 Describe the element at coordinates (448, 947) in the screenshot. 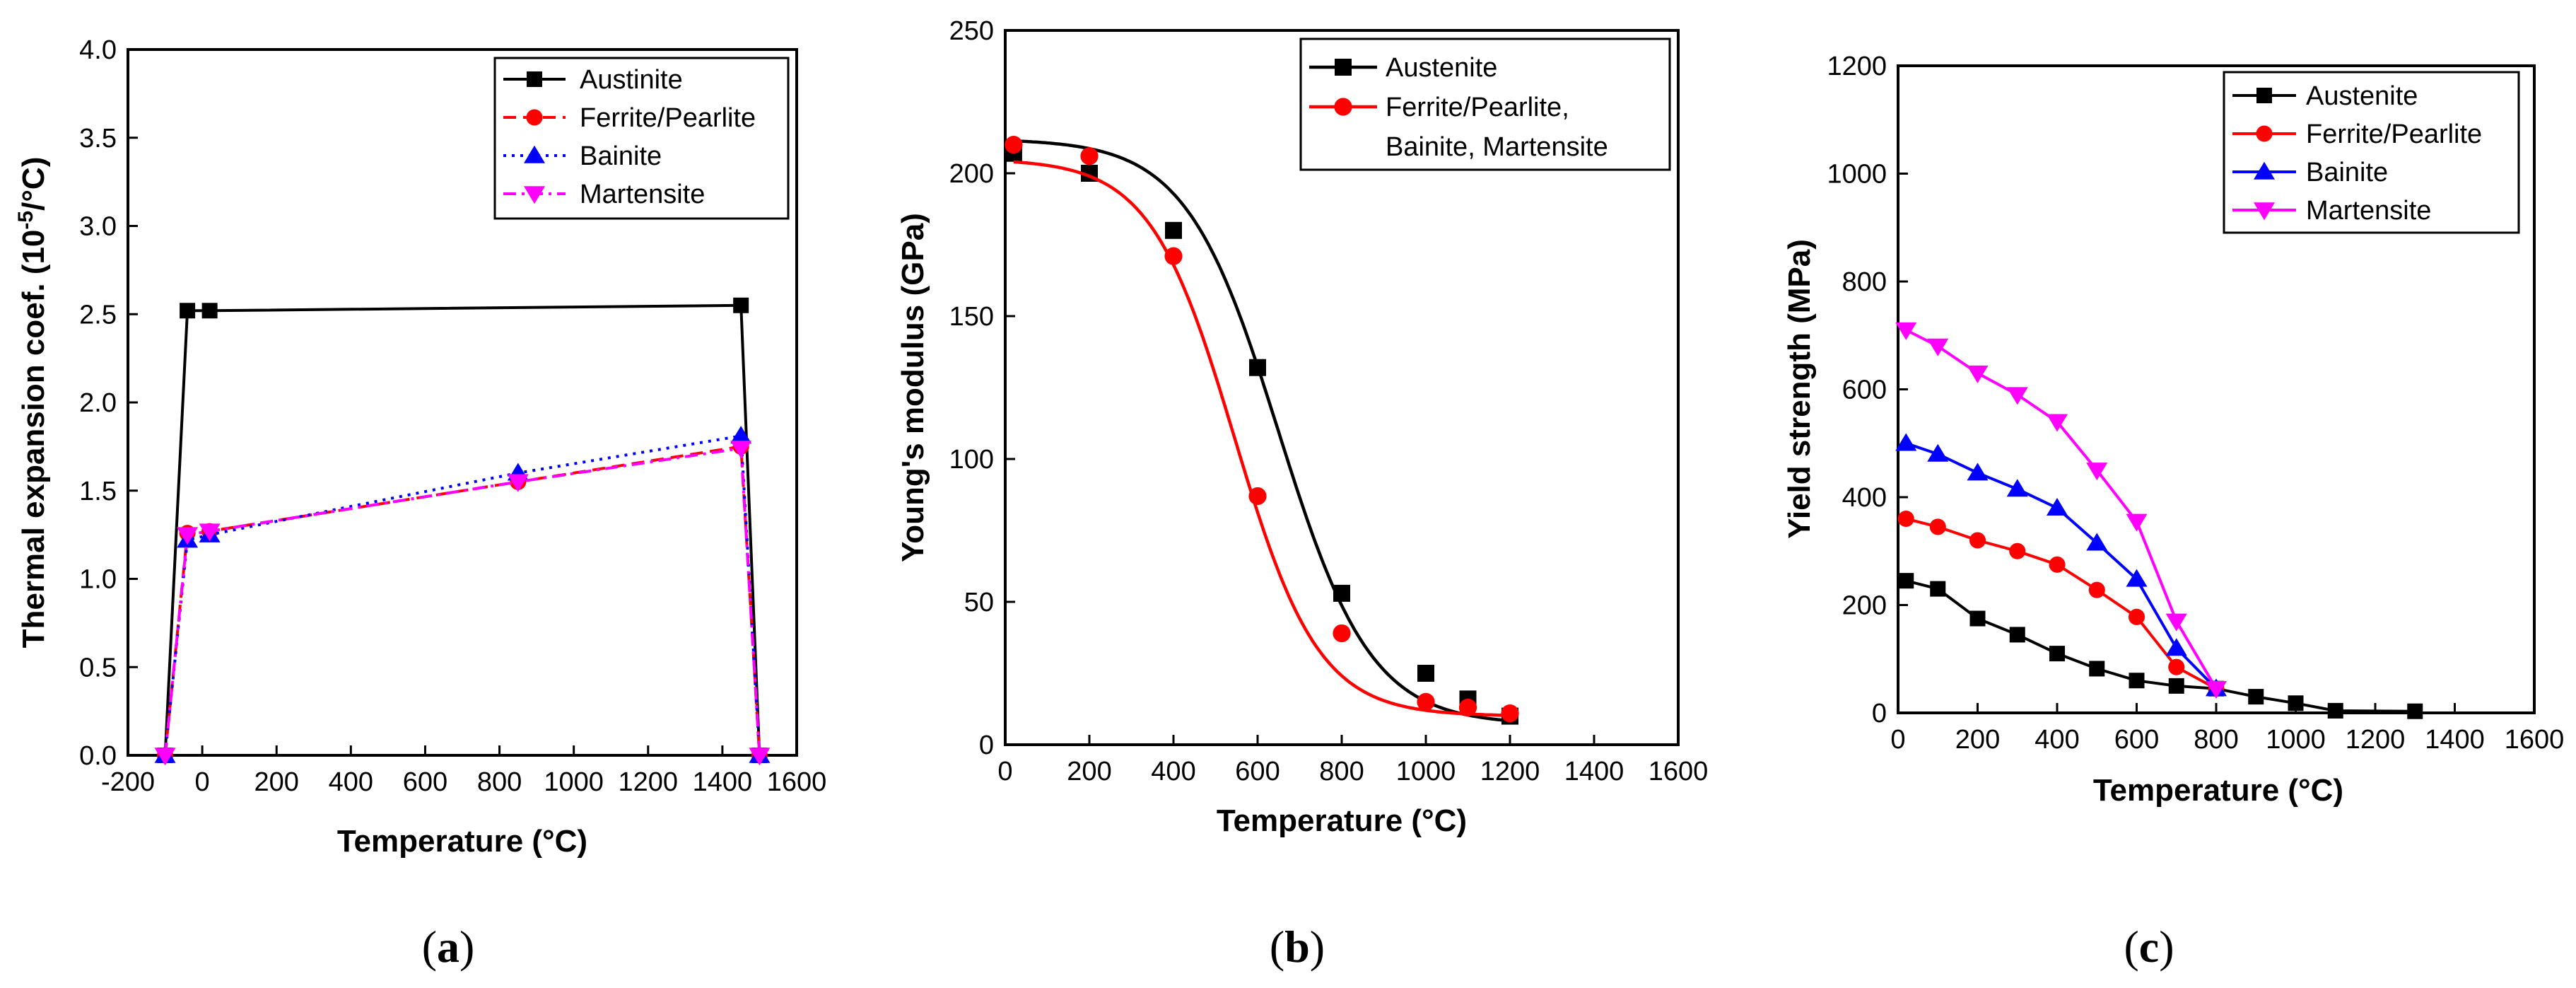

I see `caption-a: (a)` at that location.